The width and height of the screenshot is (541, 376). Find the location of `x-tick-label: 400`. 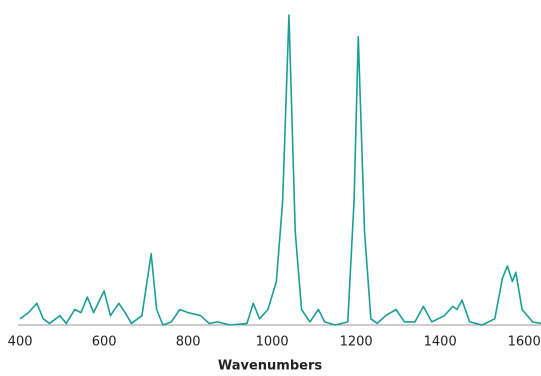

x-tick-label: 400 is located at coordinates (20, 342).